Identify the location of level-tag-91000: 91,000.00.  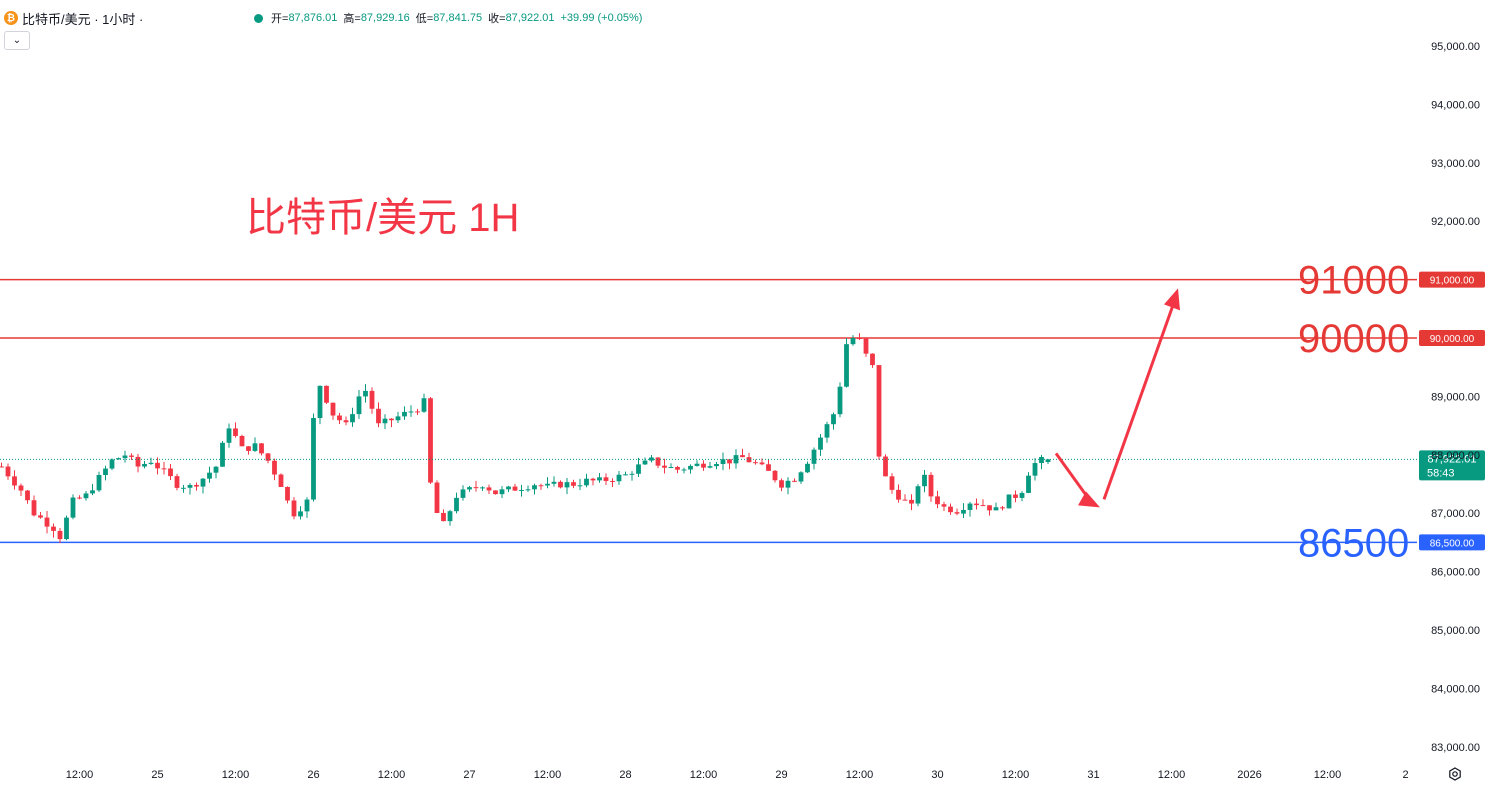
(1452, 281).